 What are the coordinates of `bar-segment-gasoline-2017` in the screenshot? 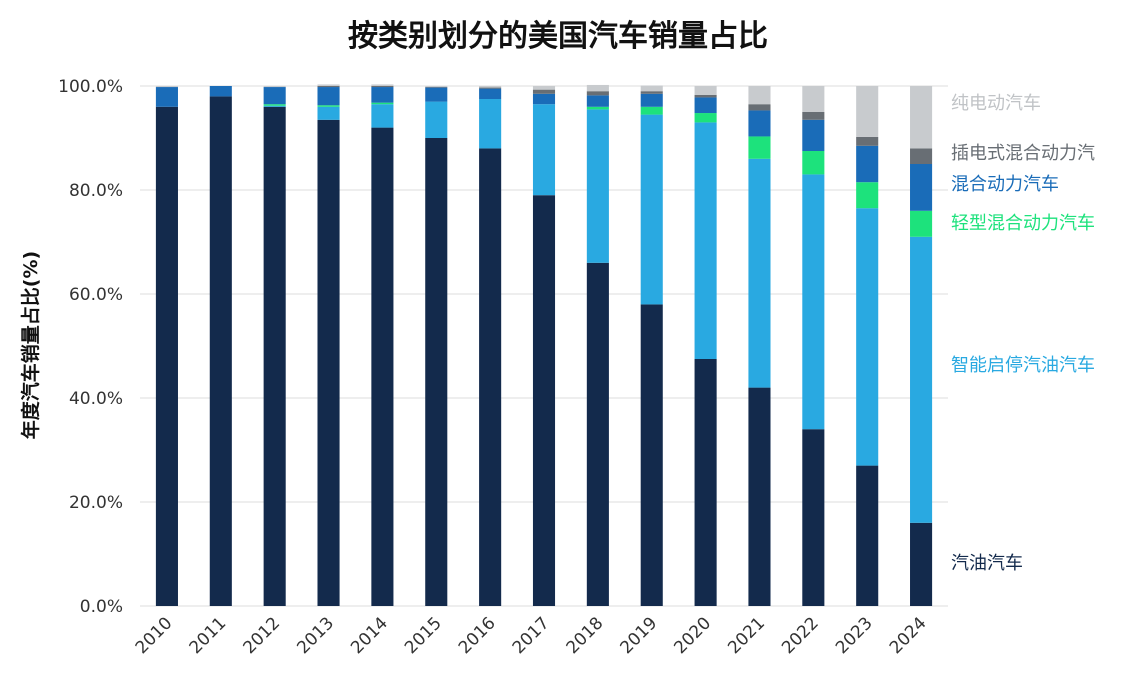 It's located at (544, 400).